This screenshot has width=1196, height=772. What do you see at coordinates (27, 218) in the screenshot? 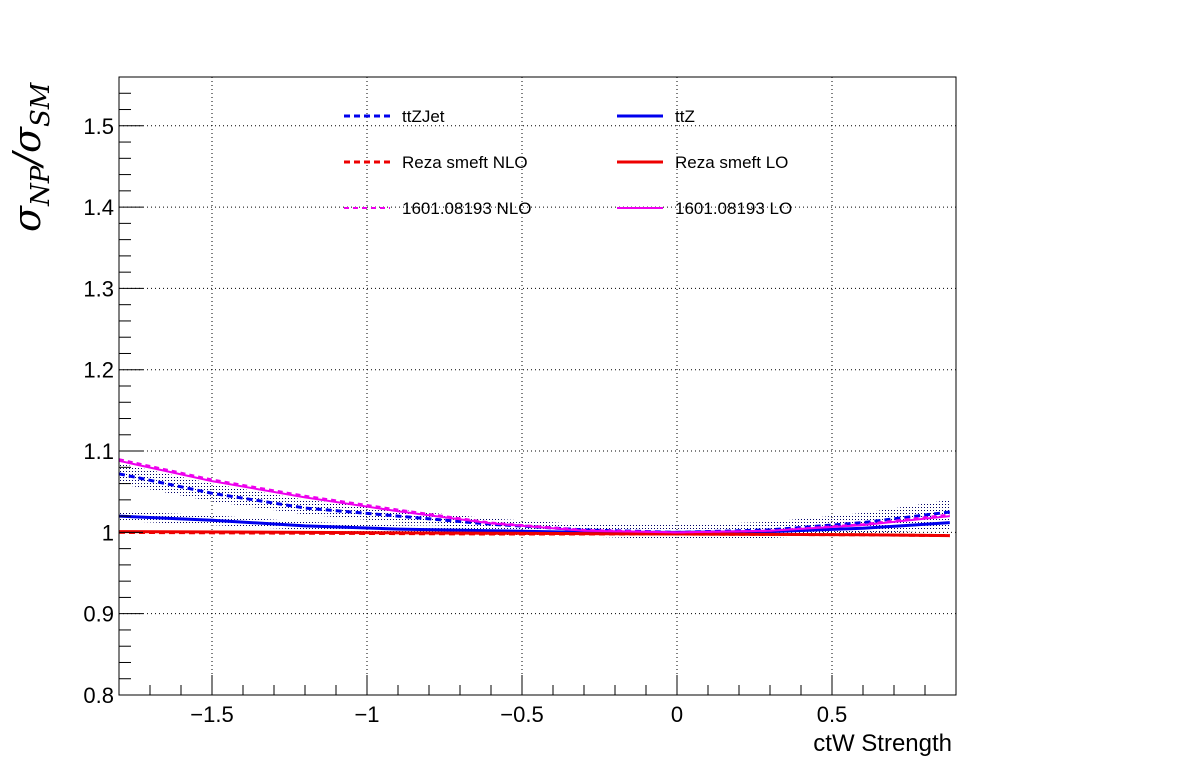
I see `y-axis-symbol-num: σ` at bounding box center [27, 218].